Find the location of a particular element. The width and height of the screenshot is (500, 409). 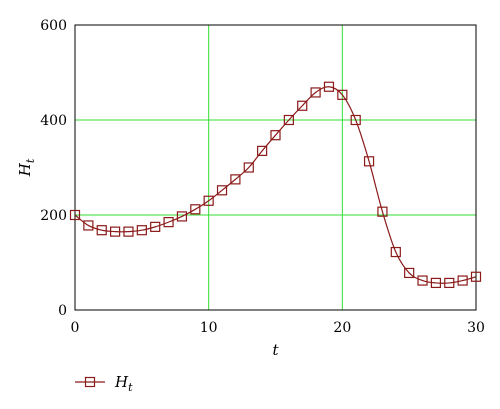

y-axis-label-main: H is located at coordinates (25, 169).